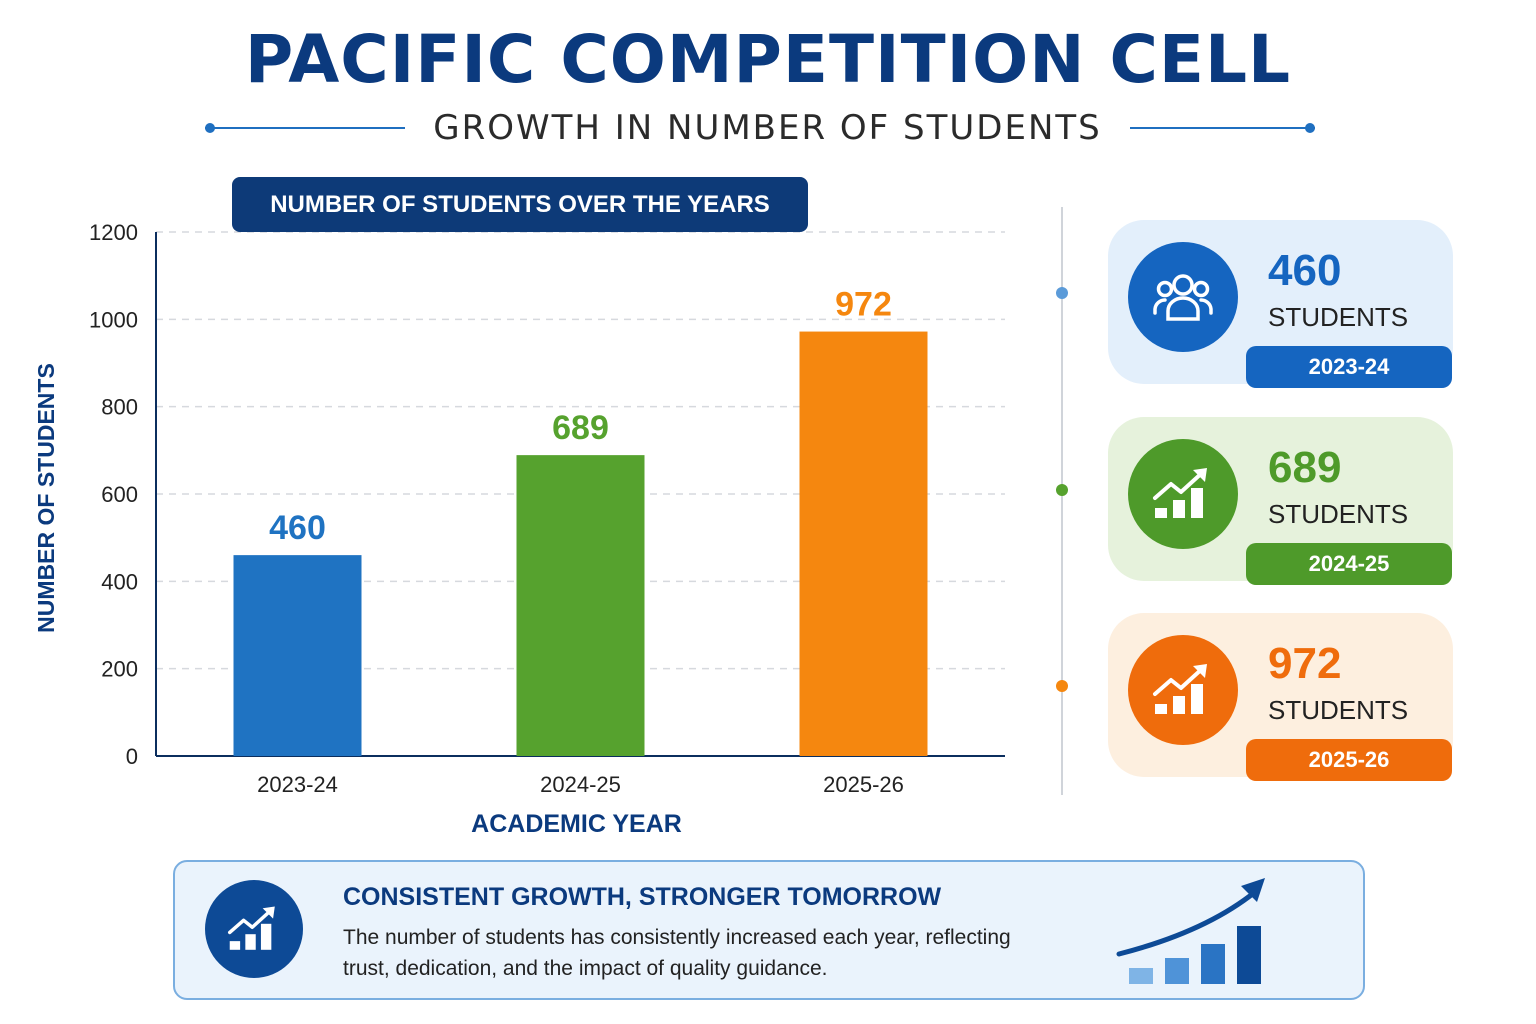  What do you see at coordinates (132, 756) in the screenshot?
I see `y-tick-label: 0` at bounding box center [132, 756].